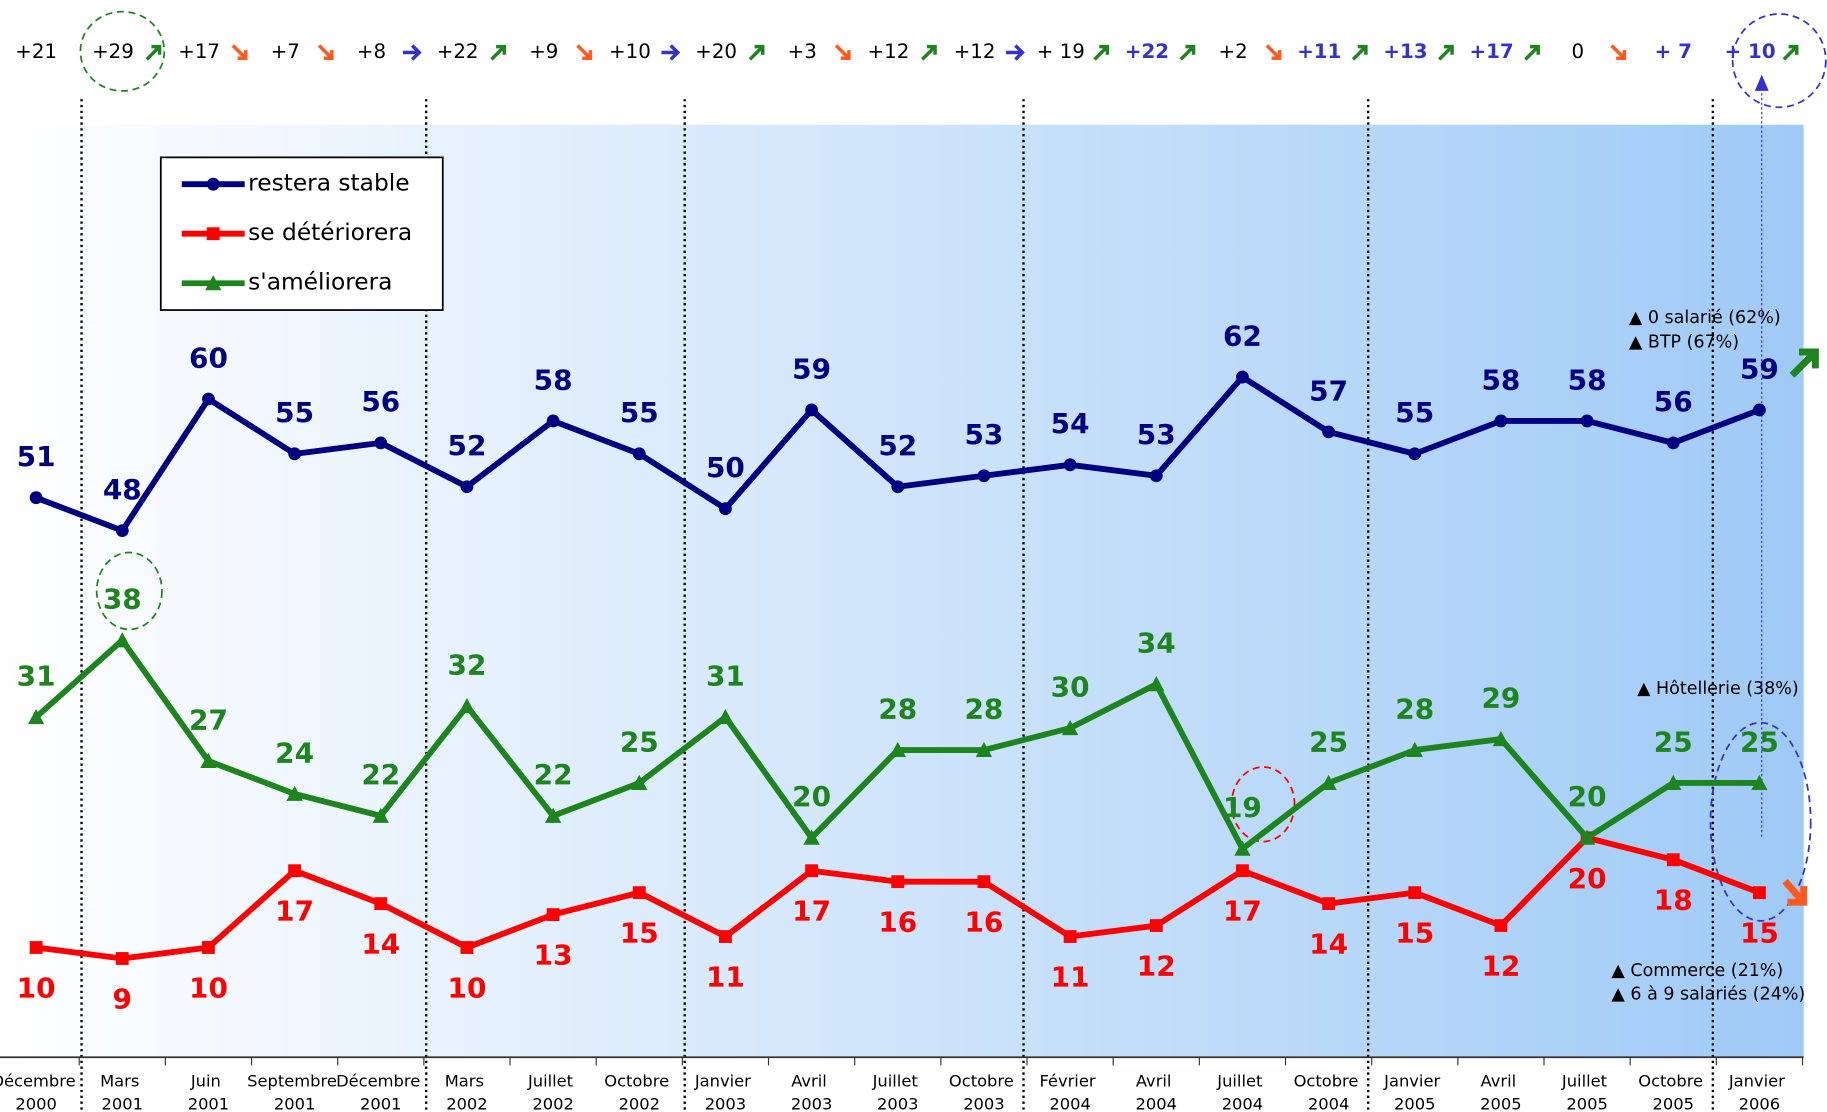 The width and height of the screenshot is (1827, 1112). I want to click on data-label: 19, so click(1242, 807).